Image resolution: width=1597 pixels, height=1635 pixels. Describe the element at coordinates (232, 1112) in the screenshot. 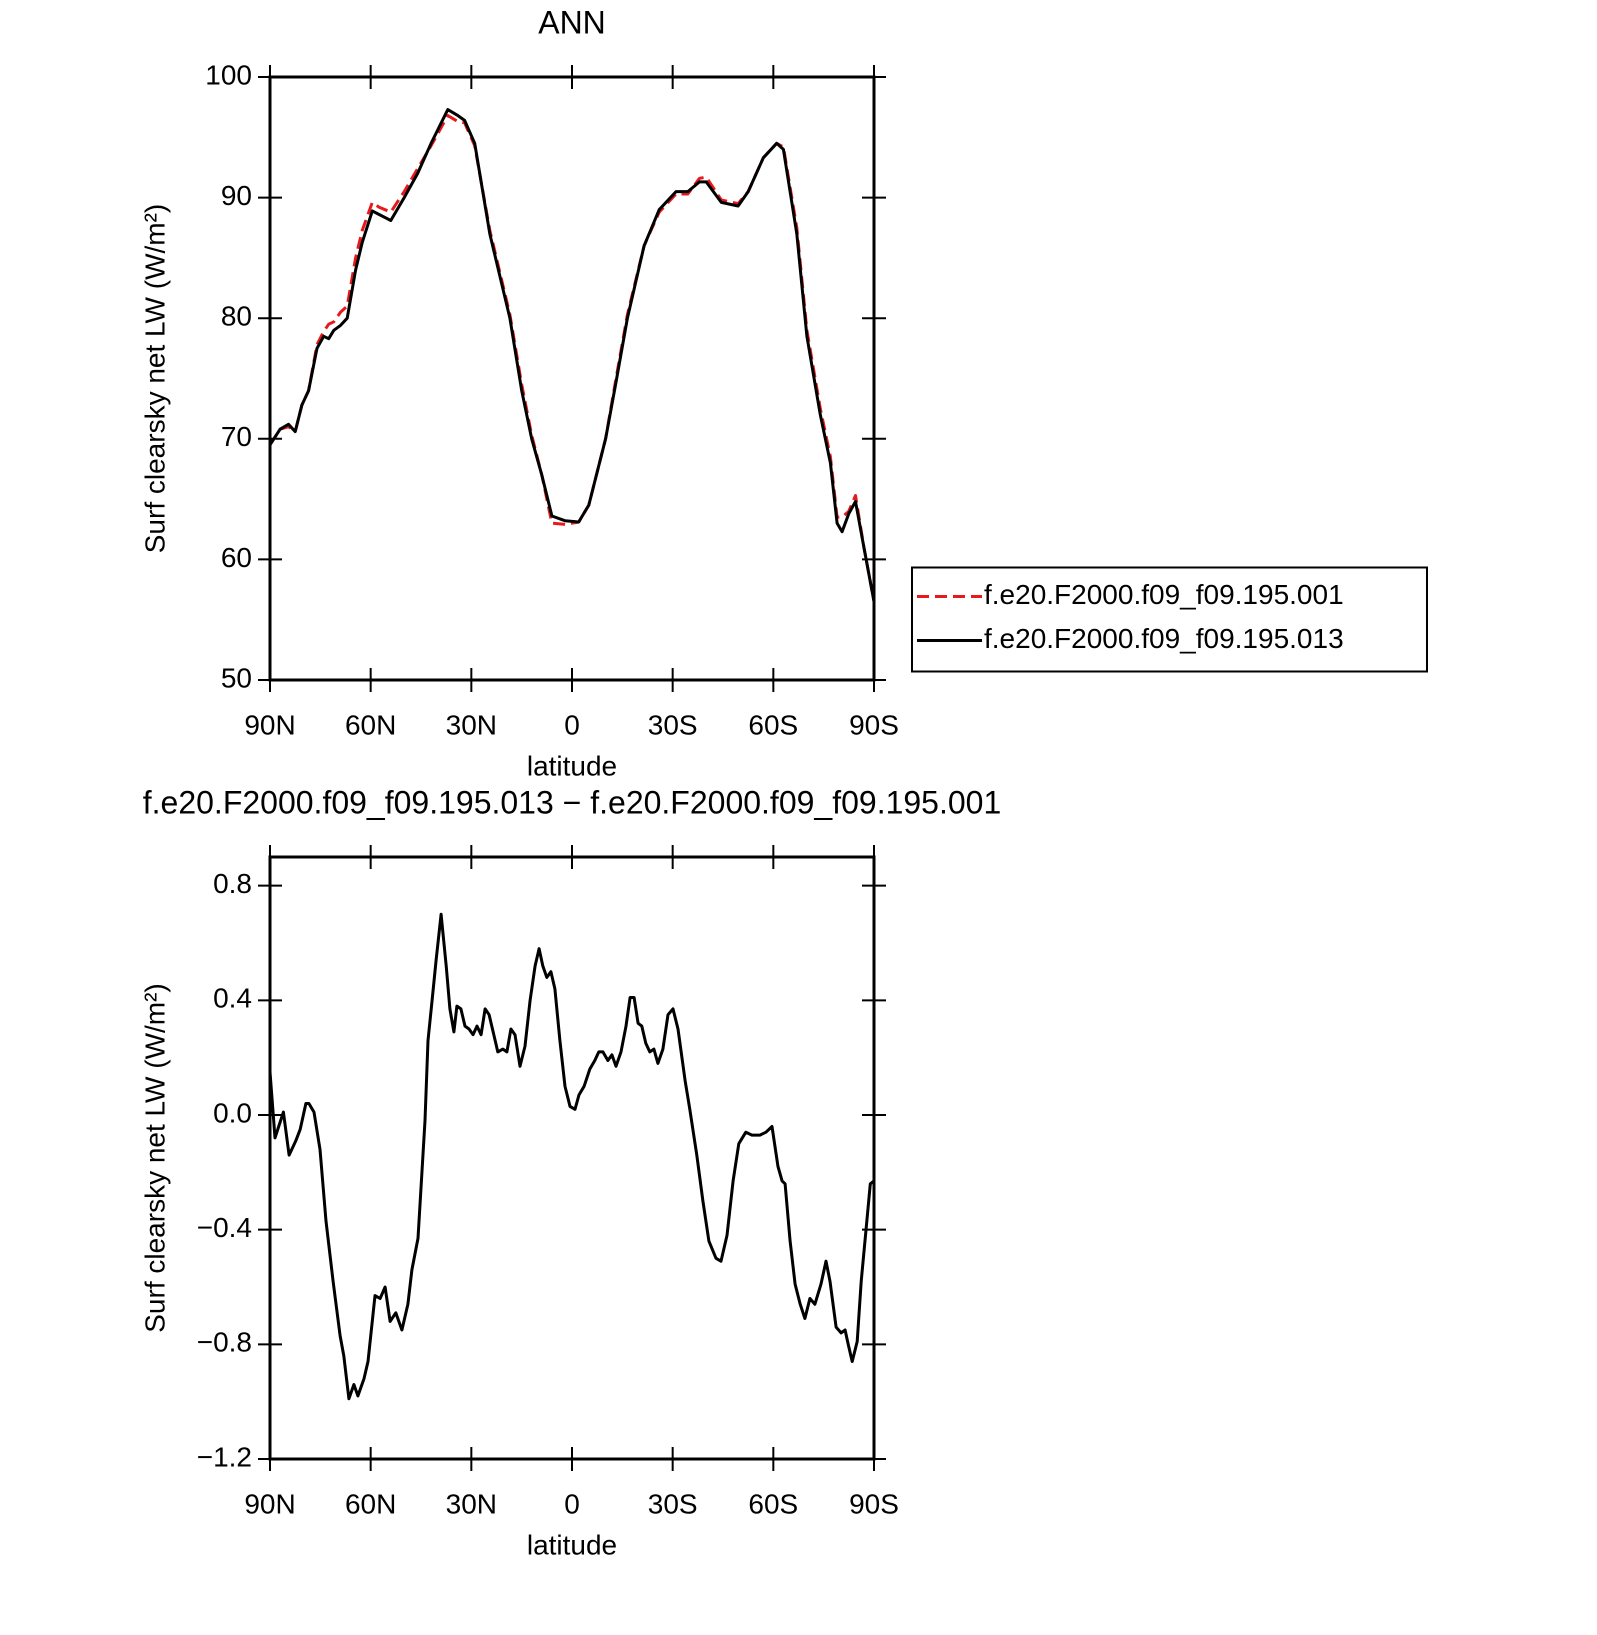

I see `y-tick-label: 0.0` at that location.